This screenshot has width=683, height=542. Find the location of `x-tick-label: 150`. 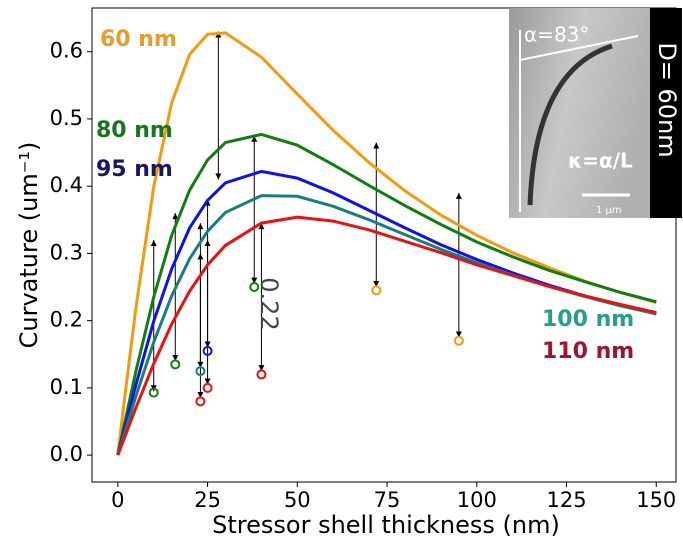

x-tick-label: 150 is located at coordinates (656, 500).